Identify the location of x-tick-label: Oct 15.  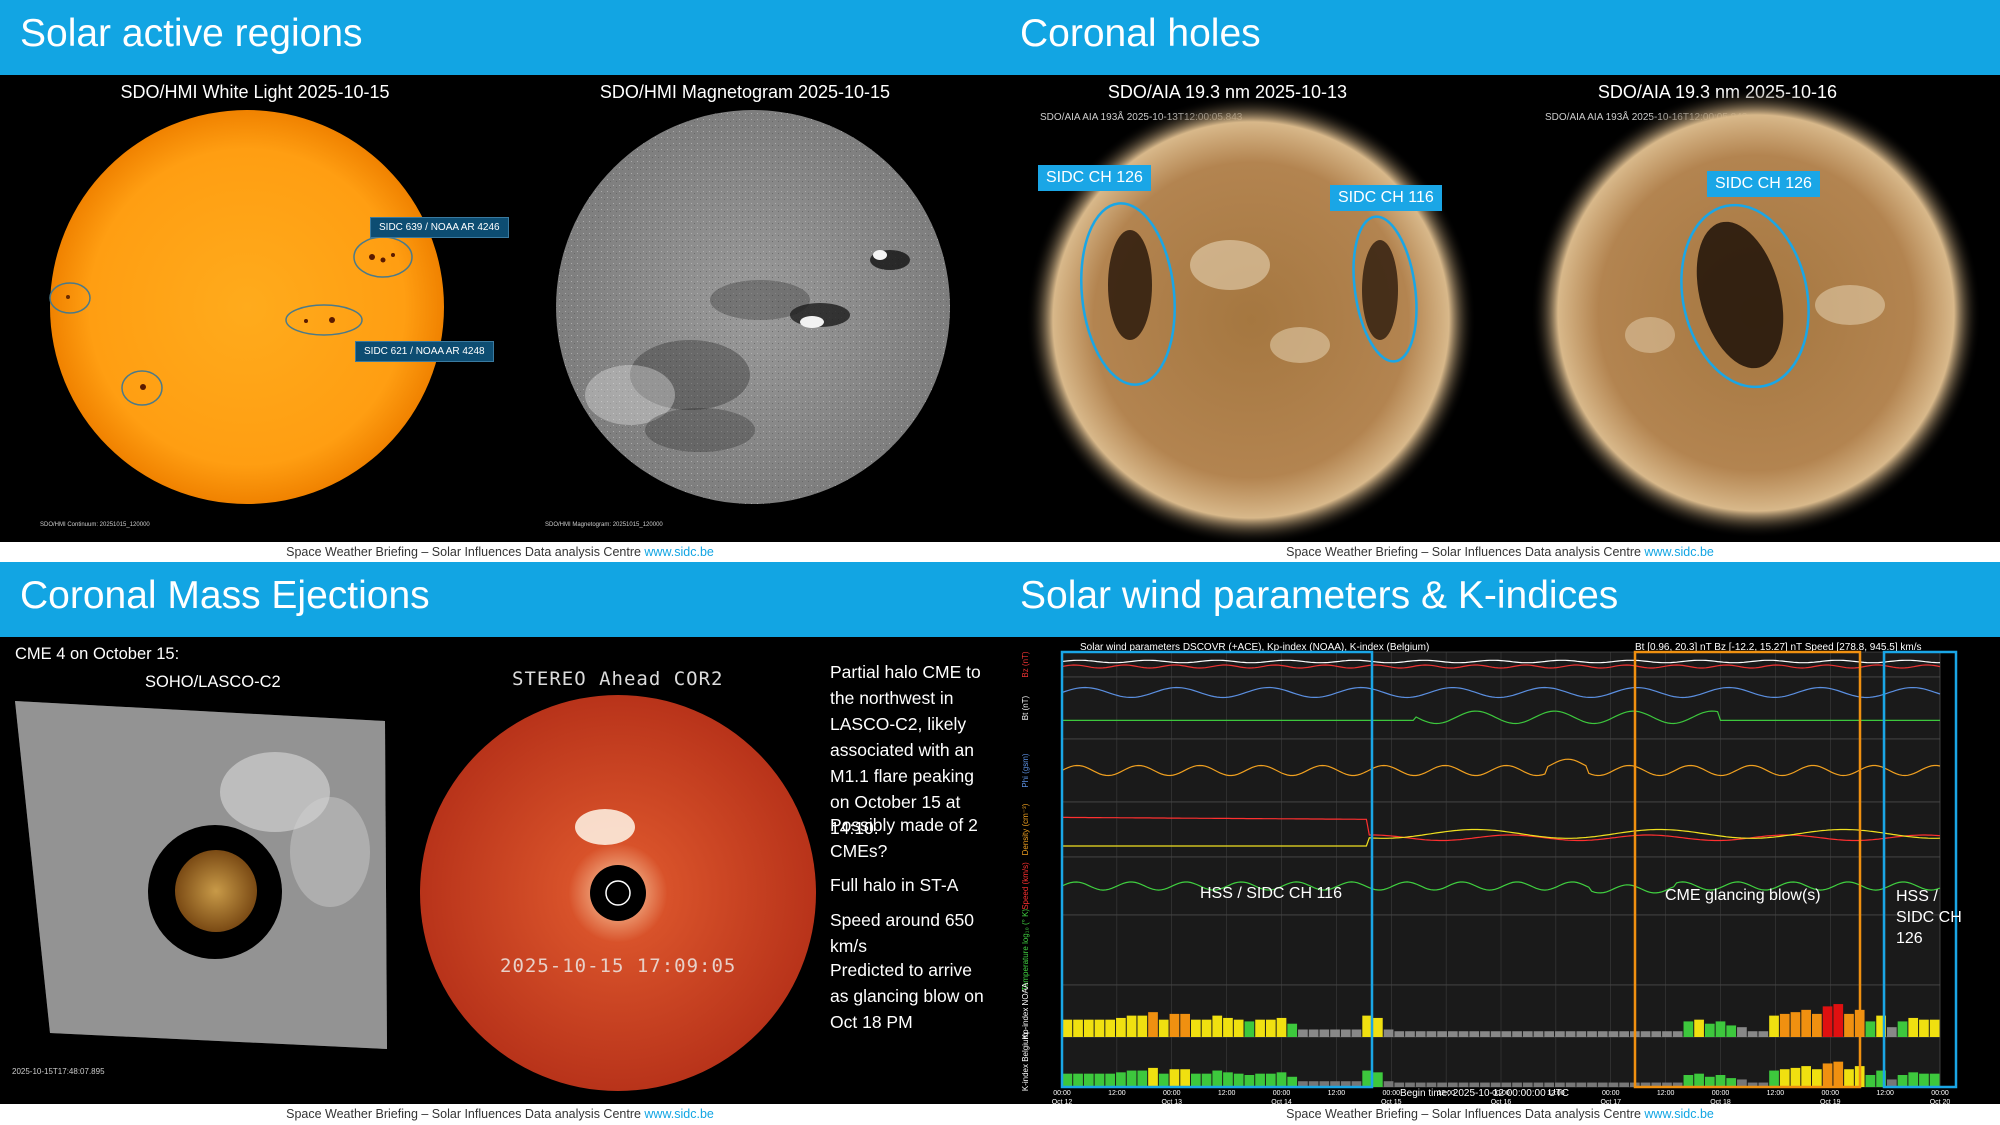
(1391, 1101).